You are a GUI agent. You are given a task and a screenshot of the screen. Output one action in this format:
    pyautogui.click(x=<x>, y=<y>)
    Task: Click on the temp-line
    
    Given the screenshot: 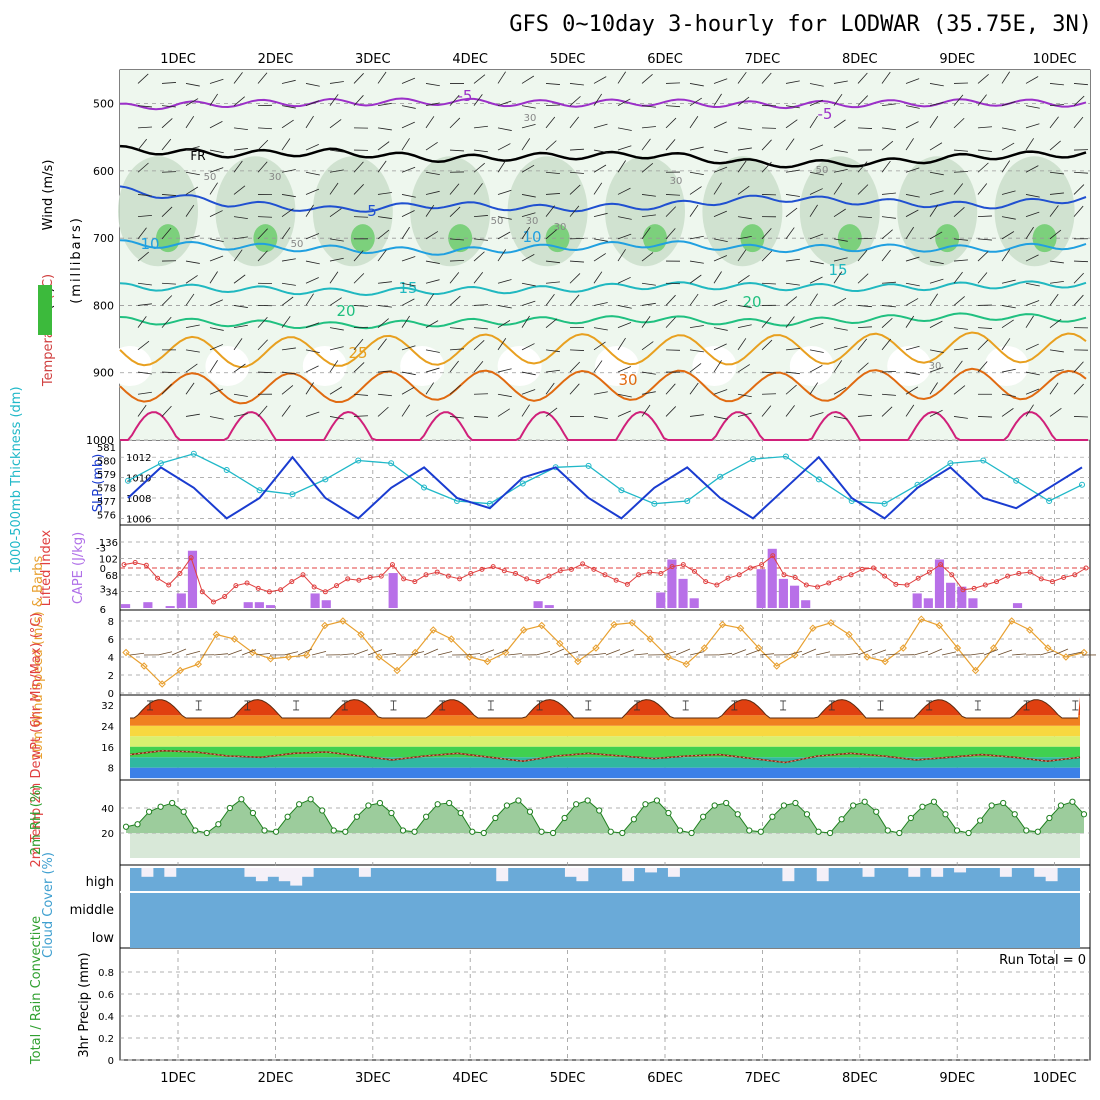 What is the action you would take?
    pyautogui.click(x=604, y=709)
    